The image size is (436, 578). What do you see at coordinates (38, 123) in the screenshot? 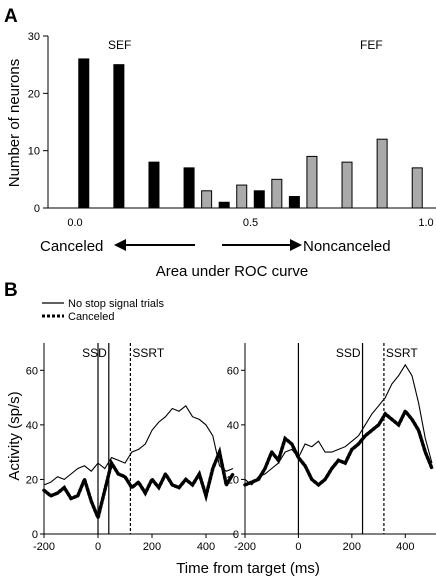
I see `panel-a-y-ticks: 0 10 20 30` at bounding box center [38, 123].